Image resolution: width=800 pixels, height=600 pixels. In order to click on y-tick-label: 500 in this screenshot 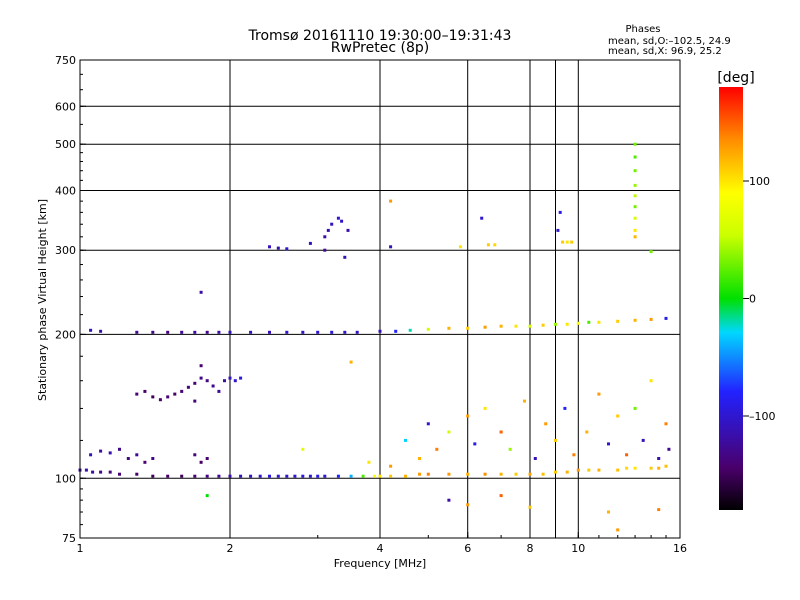, I will do `click(65, 144)`.